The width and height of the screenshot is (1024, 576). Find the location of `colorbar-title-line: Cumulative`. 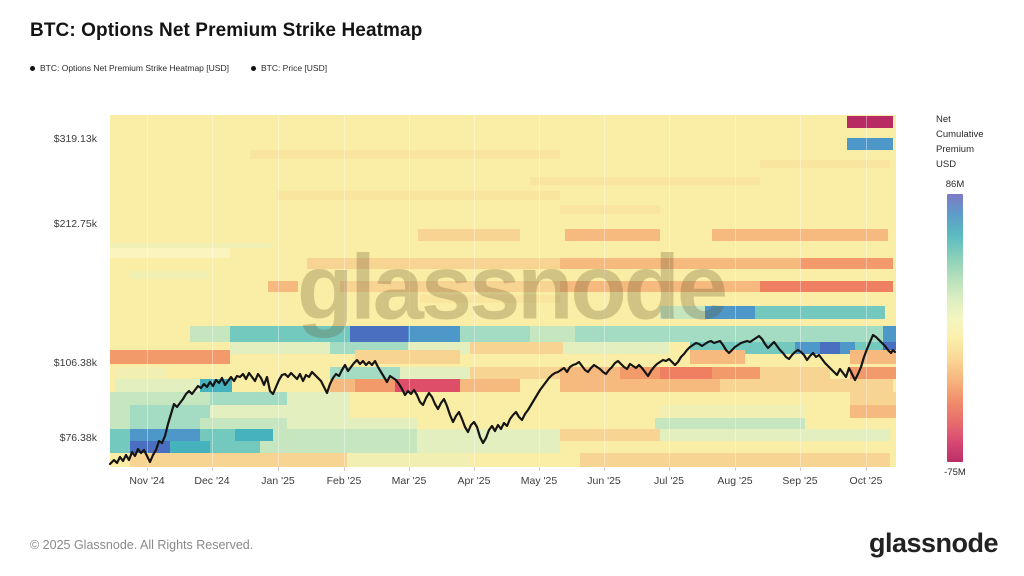

colorbar-title-line: Cumulative is located at coordinates (960, 134).